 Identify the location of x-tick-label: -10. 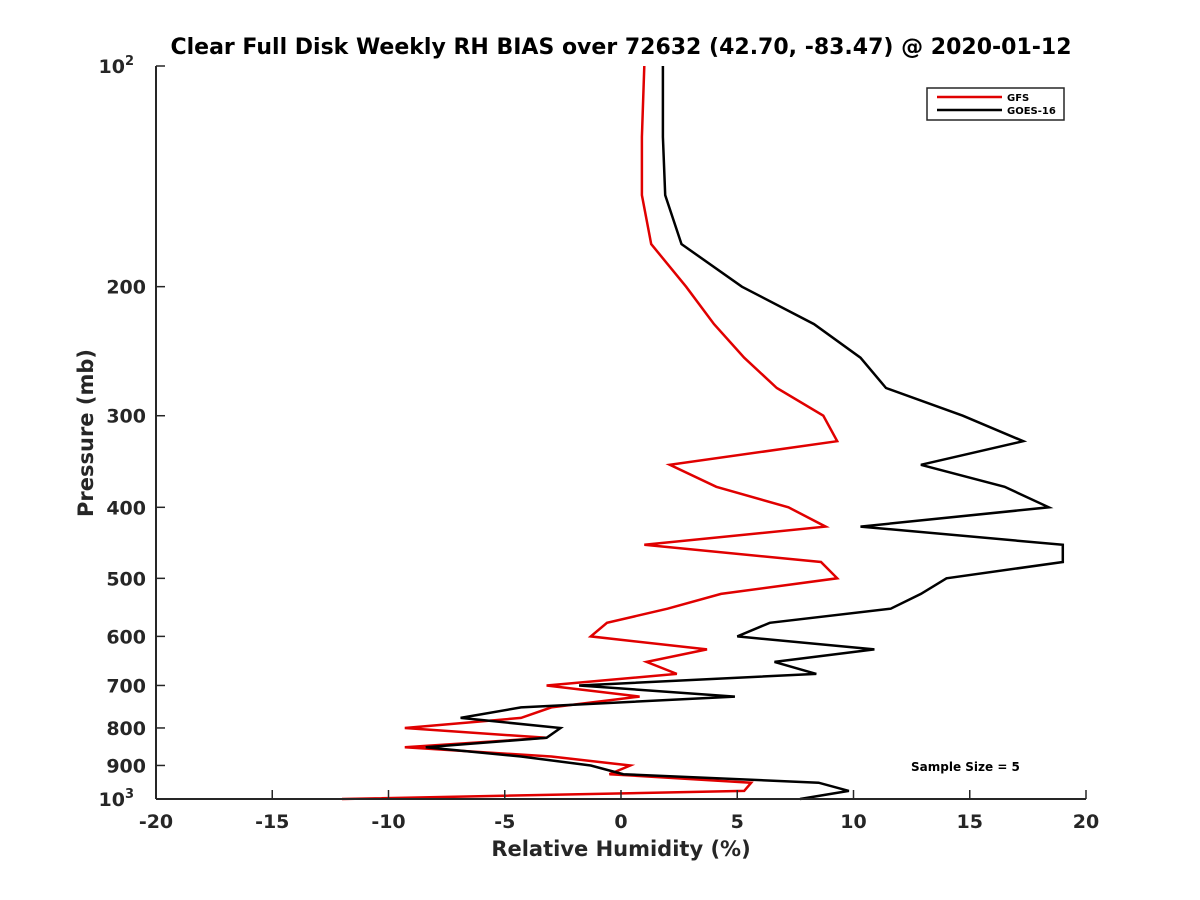
(388, 822).